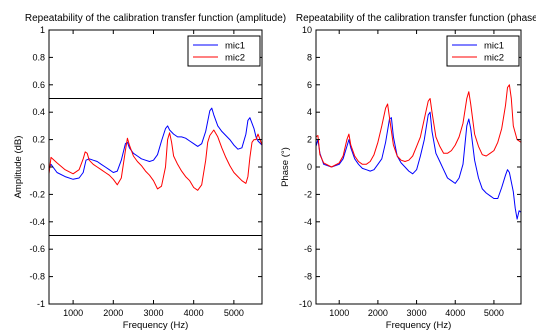 Image resolution: width=536 pixels, height=331 pixels. Describe the element at coordinates (37, 249) in the screenshot. I see `amplitude-y-tick-label: -0.6` at that location.